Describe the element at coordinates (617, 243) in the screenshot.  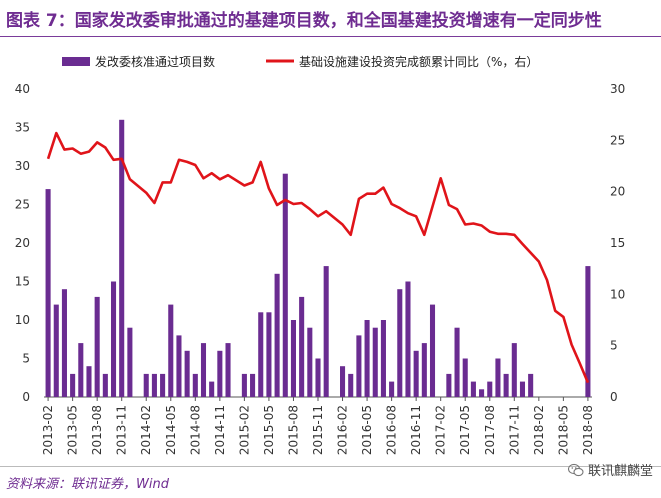
I see `y-right-tick-label: 15` at that location.